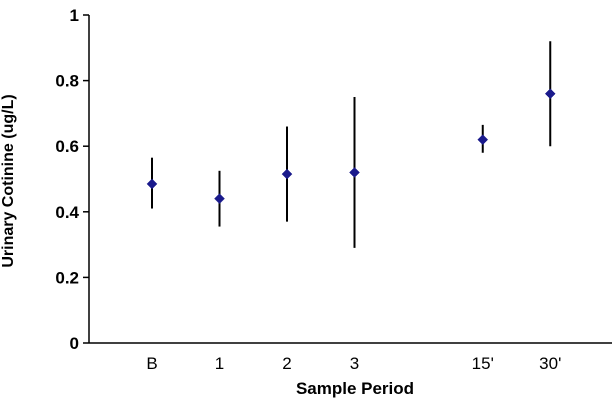 Image resolution: width=615 pixels, height=402 pixels. Describe the element at coordinates (74, 15) in the screenshot. I see `y-tick-label: 1` at that location.